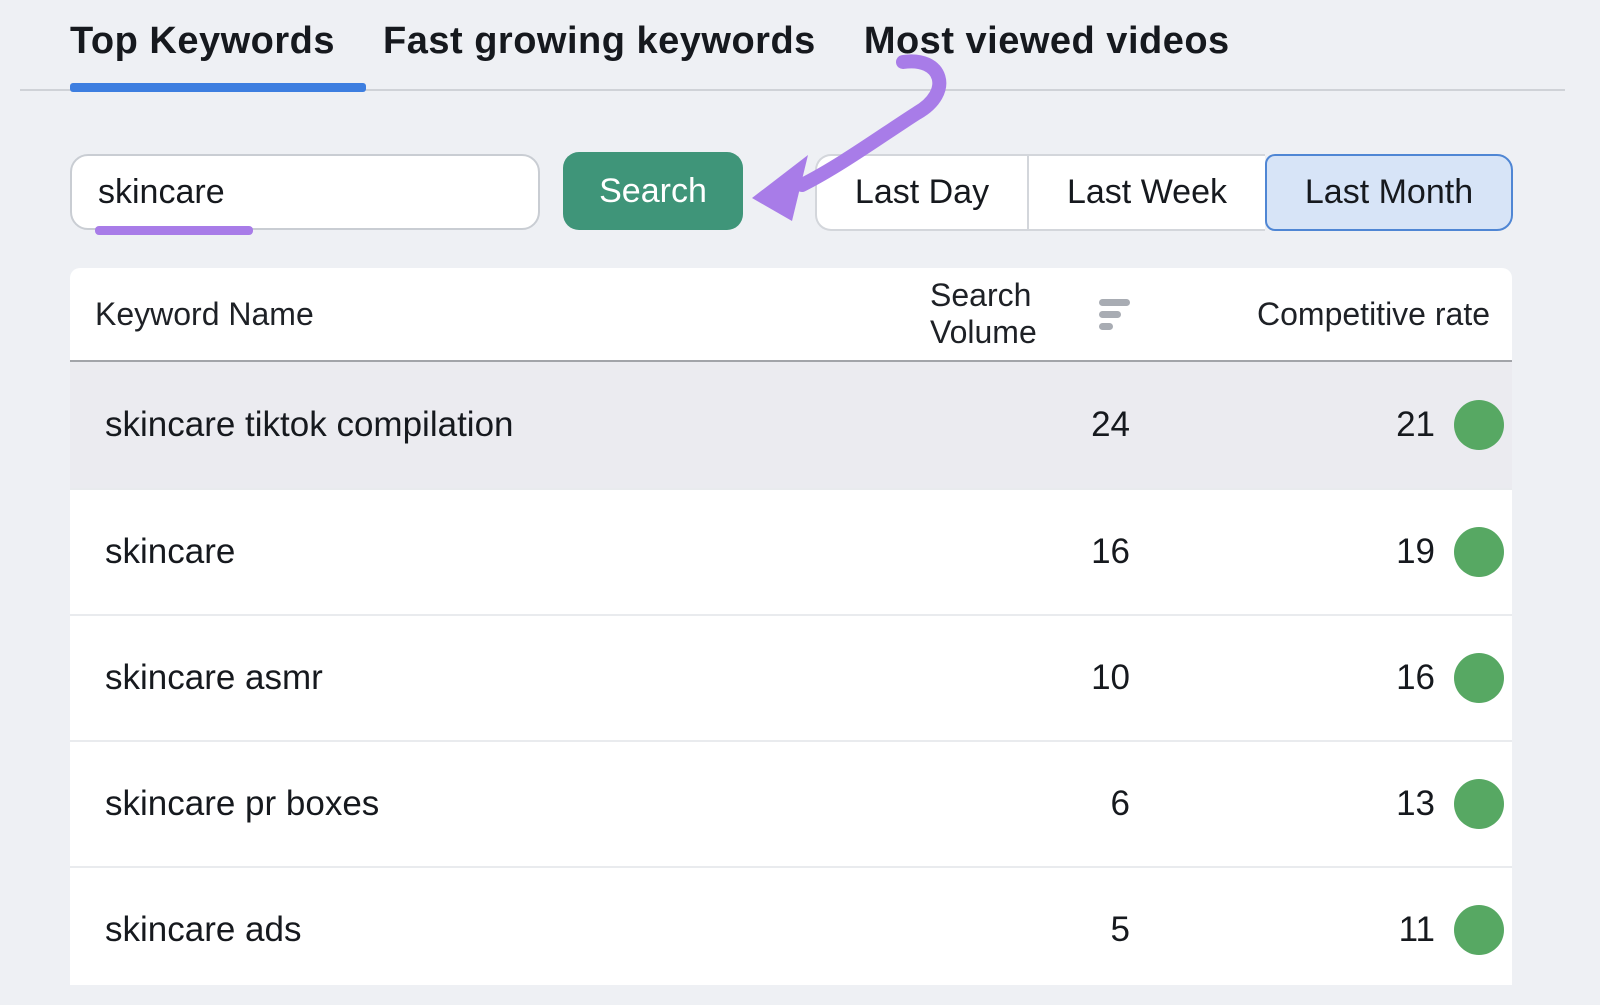 The width and height of the screenshot is (1600, 1005). What do you see at coordinates (1415, 677) in the screenshot?
I see `competitive-rate-value: 16` at bounding box center [1415, 677].